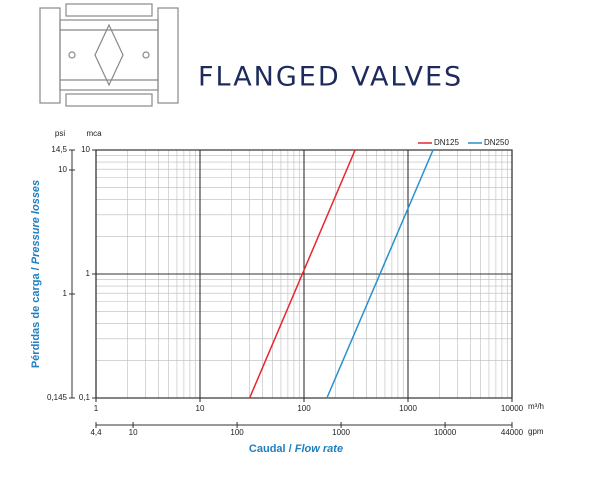 Image resolution: width=616 pixels, height=495 pixels. What do you see at coordinates (133, 432) in the screenshot?
I see `x2-tick-label: 10` at bounding box center [133, 432].